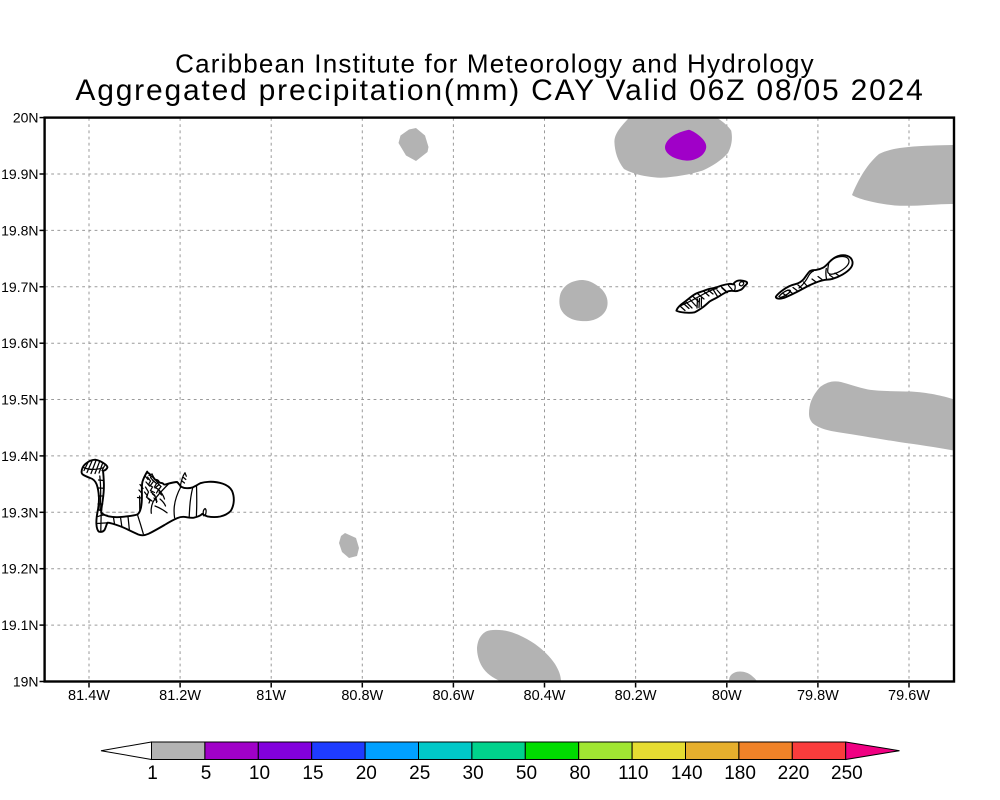  What do you see at coordinates (419, 773) in the screenshot?
I see `svg-text: 25` at bounding box center [419, 773].